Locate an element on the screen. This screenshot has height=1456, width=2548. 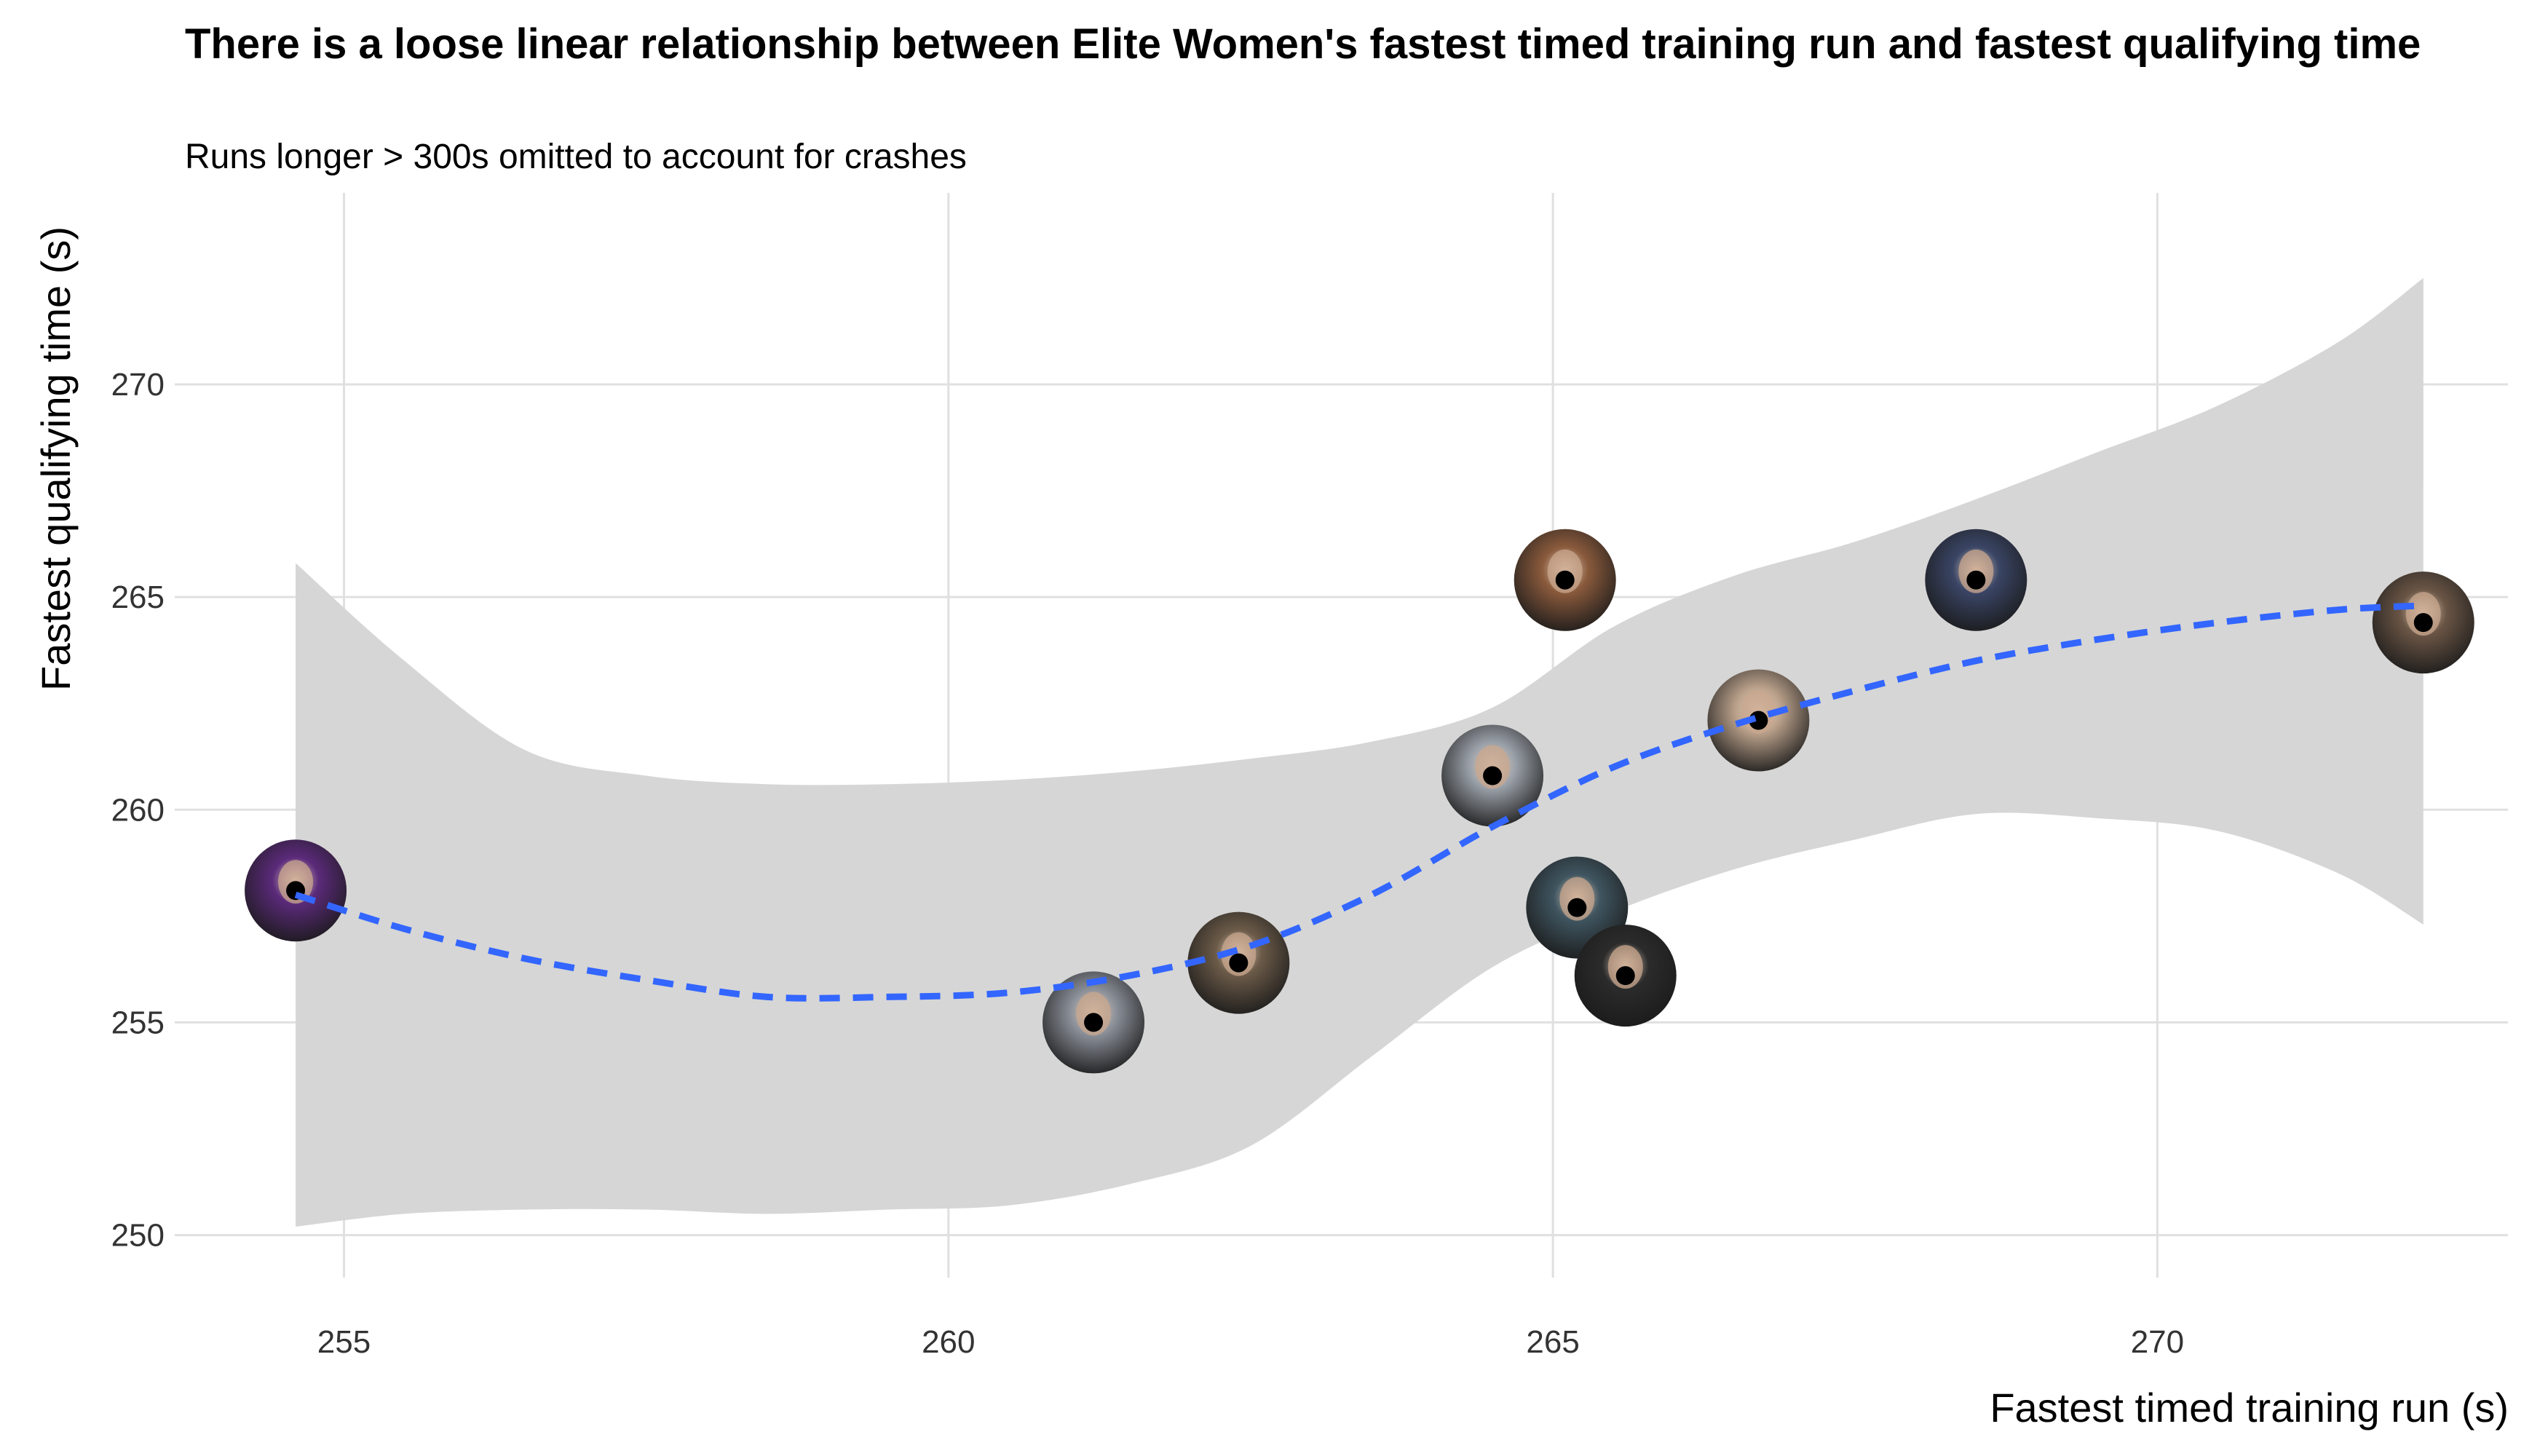
x-tick-label: 270 is located at coordinates (2157, 1342).